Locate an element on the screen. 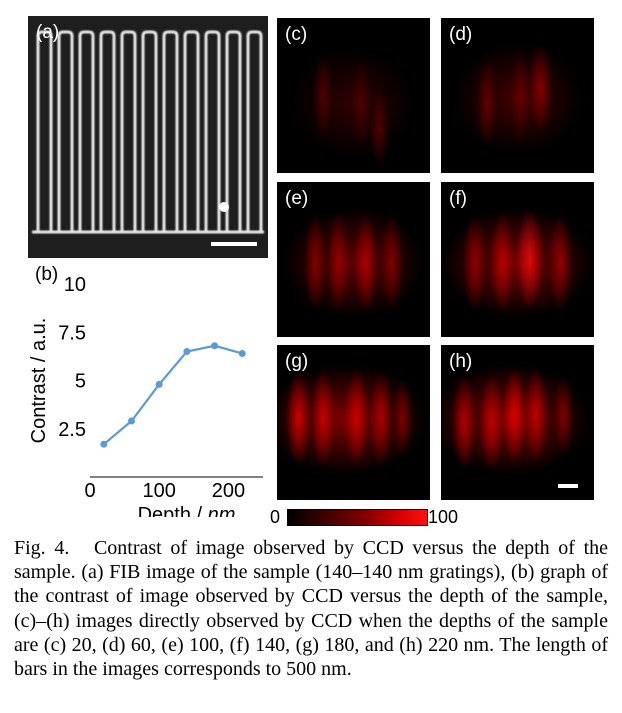  ccd-image-c: (c) is located at coordinates (353, 95).